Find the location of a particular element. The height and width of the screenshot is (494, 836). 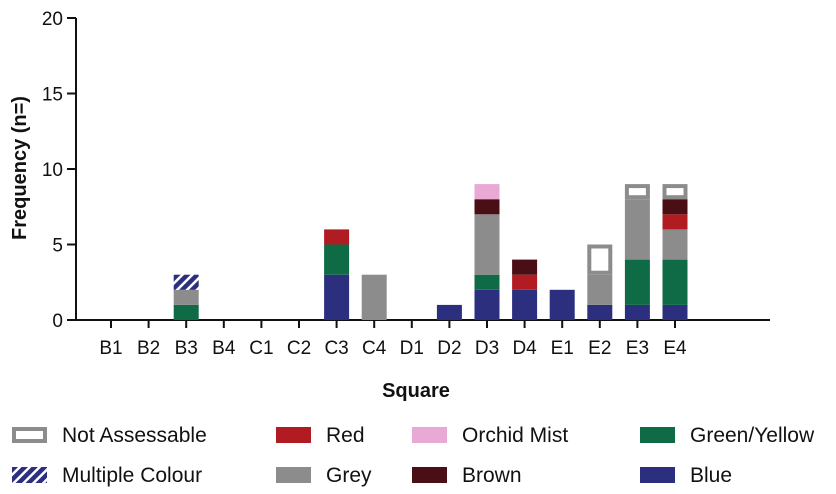

y-tick-label: 15 is located at coordinates (52, 95).